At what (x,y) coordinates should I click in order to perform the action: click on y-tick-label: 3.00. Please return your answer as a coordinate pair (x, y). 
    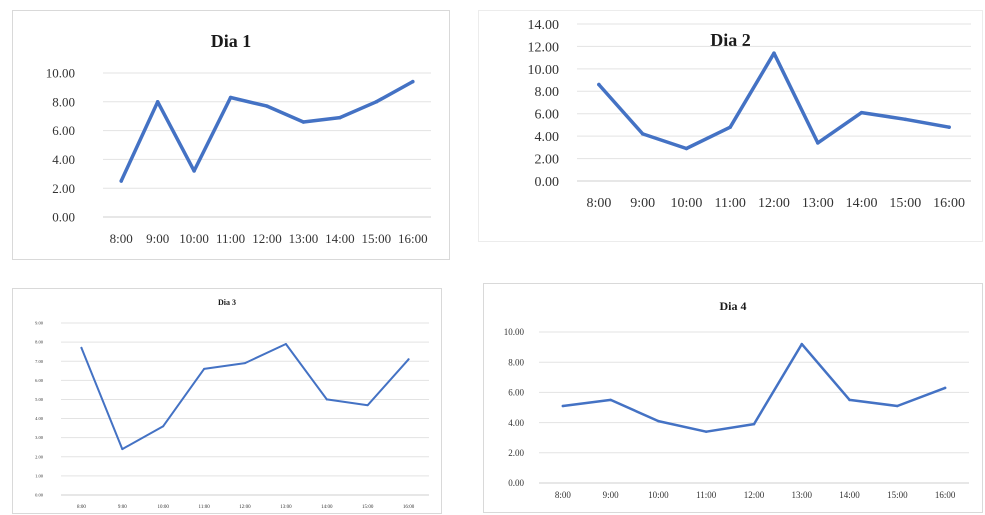
    Looking at the image, I should click on (39, 437).